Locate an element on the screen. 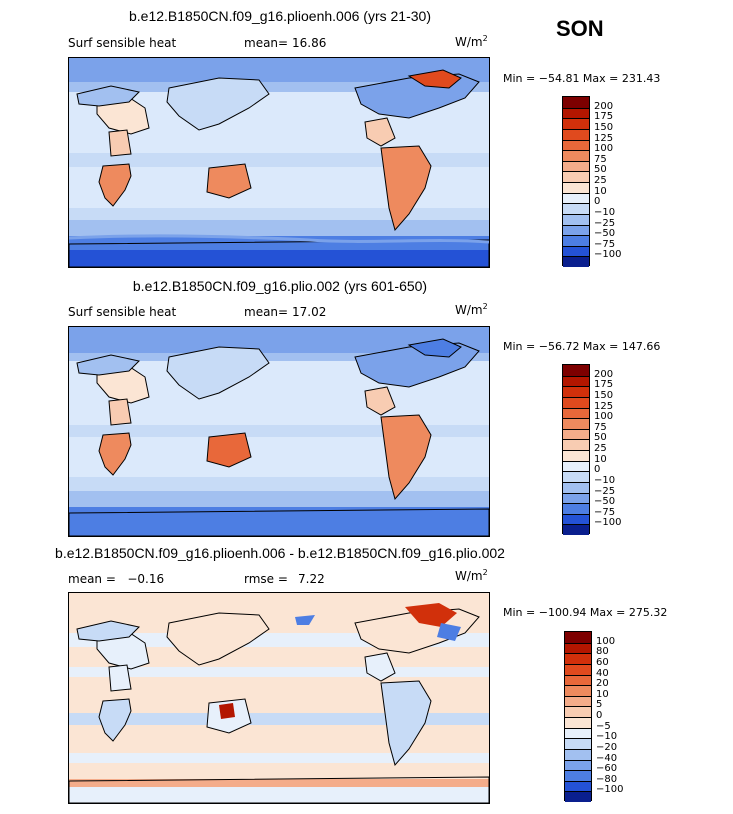 The height and width of the screenshot is (814, 733). panel-1-colorbar-tick-label: −50 is located at coordinates (605, 234).